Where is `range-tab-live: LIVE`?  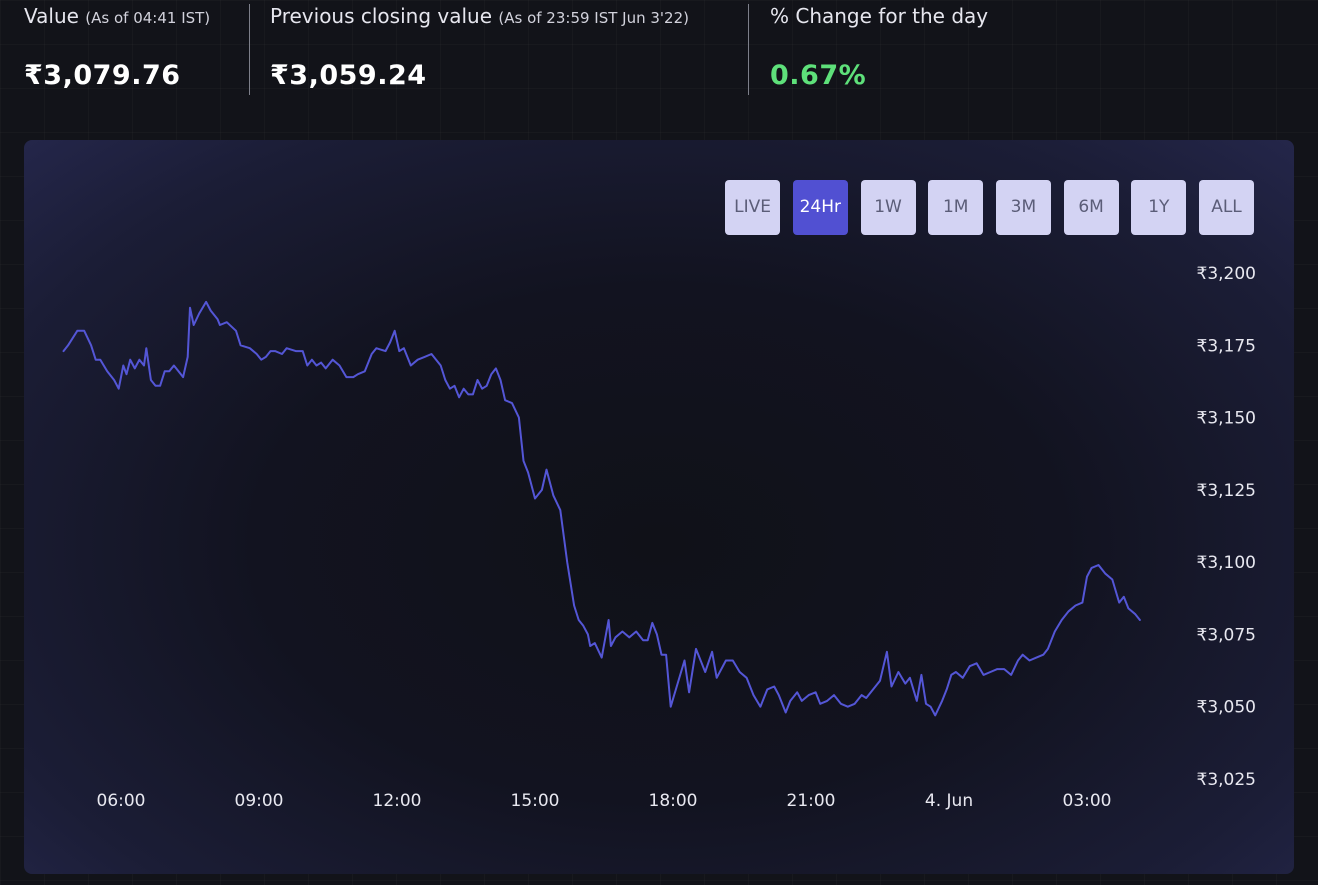 range-tab-live: LIVE is located at coordinates (753, 207).